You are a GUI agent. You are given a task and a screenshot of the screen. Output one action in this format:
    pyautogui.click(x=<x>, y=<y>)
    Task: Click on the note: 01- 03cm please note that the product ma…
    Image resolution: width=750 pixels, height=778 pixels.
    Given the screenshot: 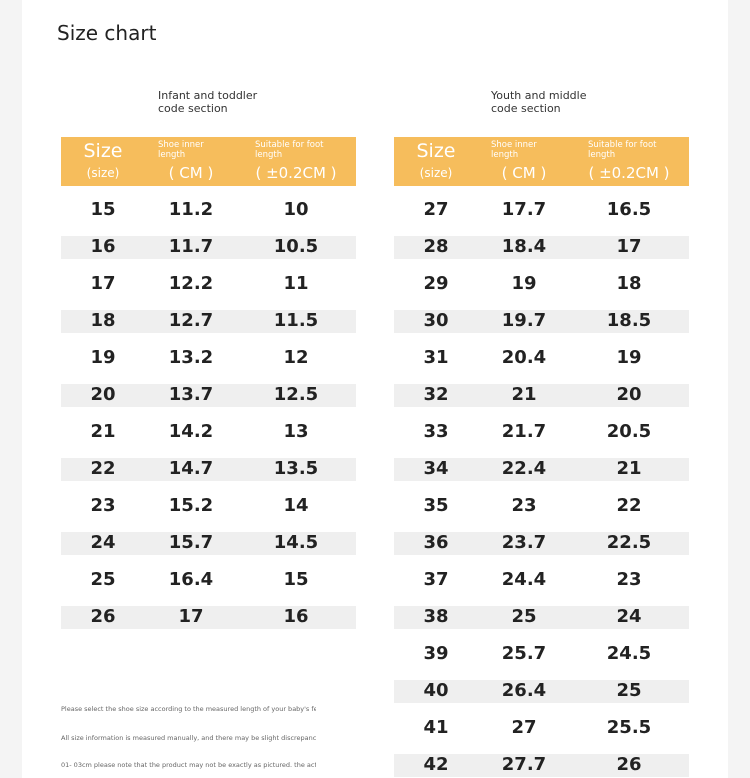 What is the action you would take?
    pyautogui.click(x=188, y=765)
    